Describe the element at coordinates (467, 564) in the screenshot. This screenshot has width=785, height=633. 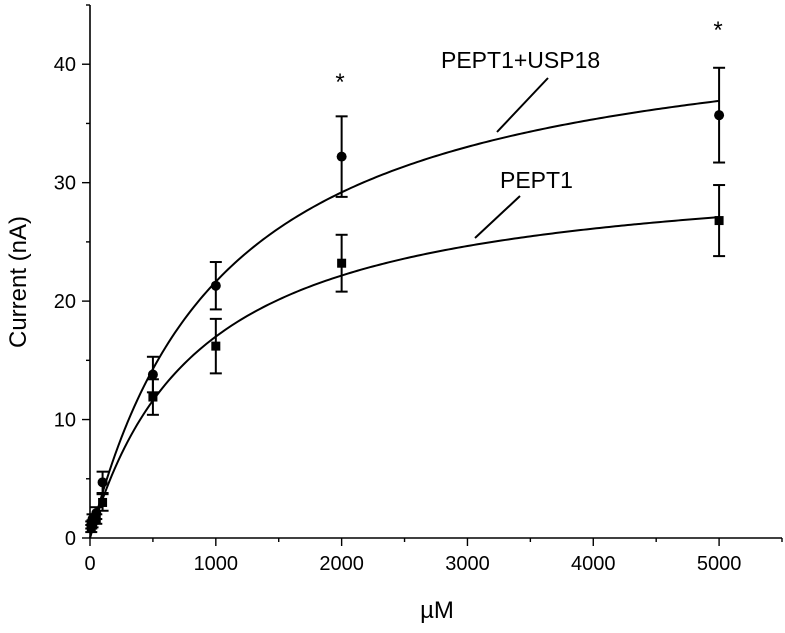
I see `x-tick-label: 3000` at that location.